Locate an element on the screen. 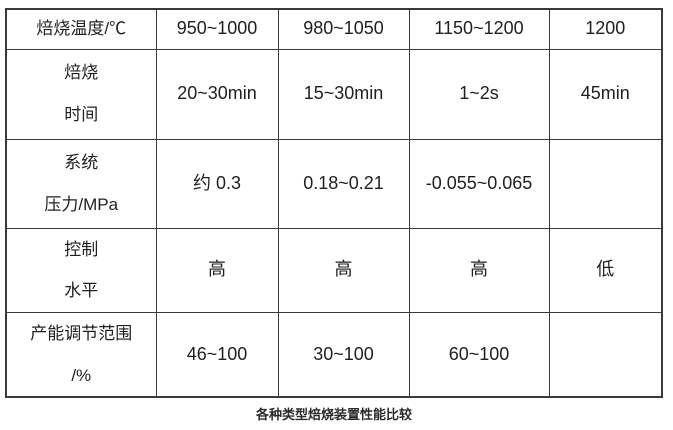 The image size is (673, 430). table-cell: 15~30min is located at coordinates (343, 94).